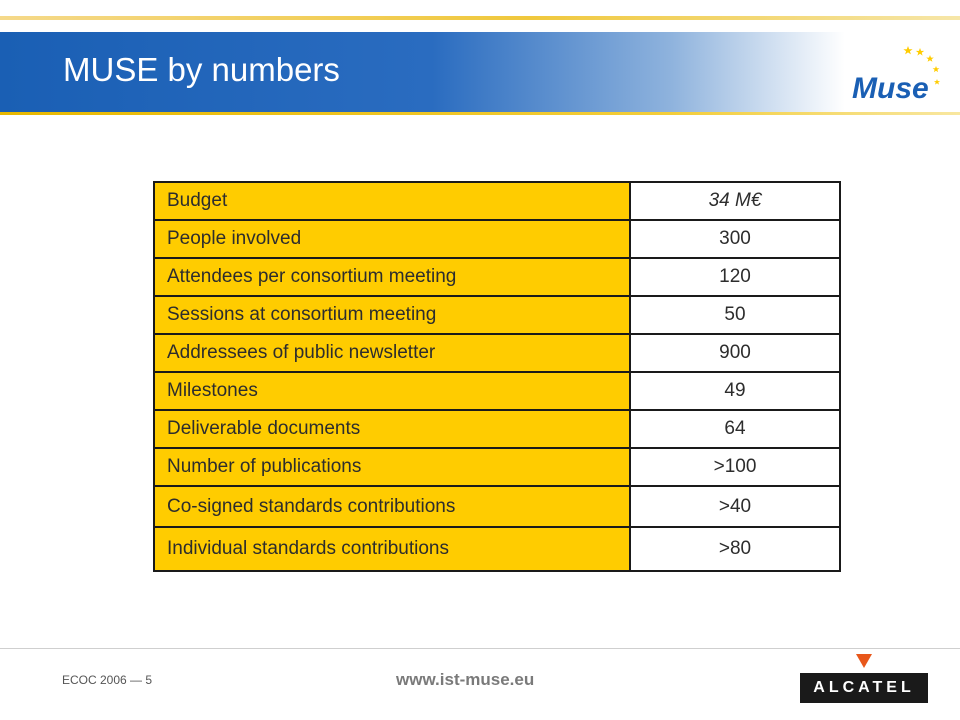 Image resolution: width=960 pixels, height=720 pixels. What do you see at coordinates (734, 549) in the screenshot?
I see `row-value: >80` at bounding box center [734, 549].